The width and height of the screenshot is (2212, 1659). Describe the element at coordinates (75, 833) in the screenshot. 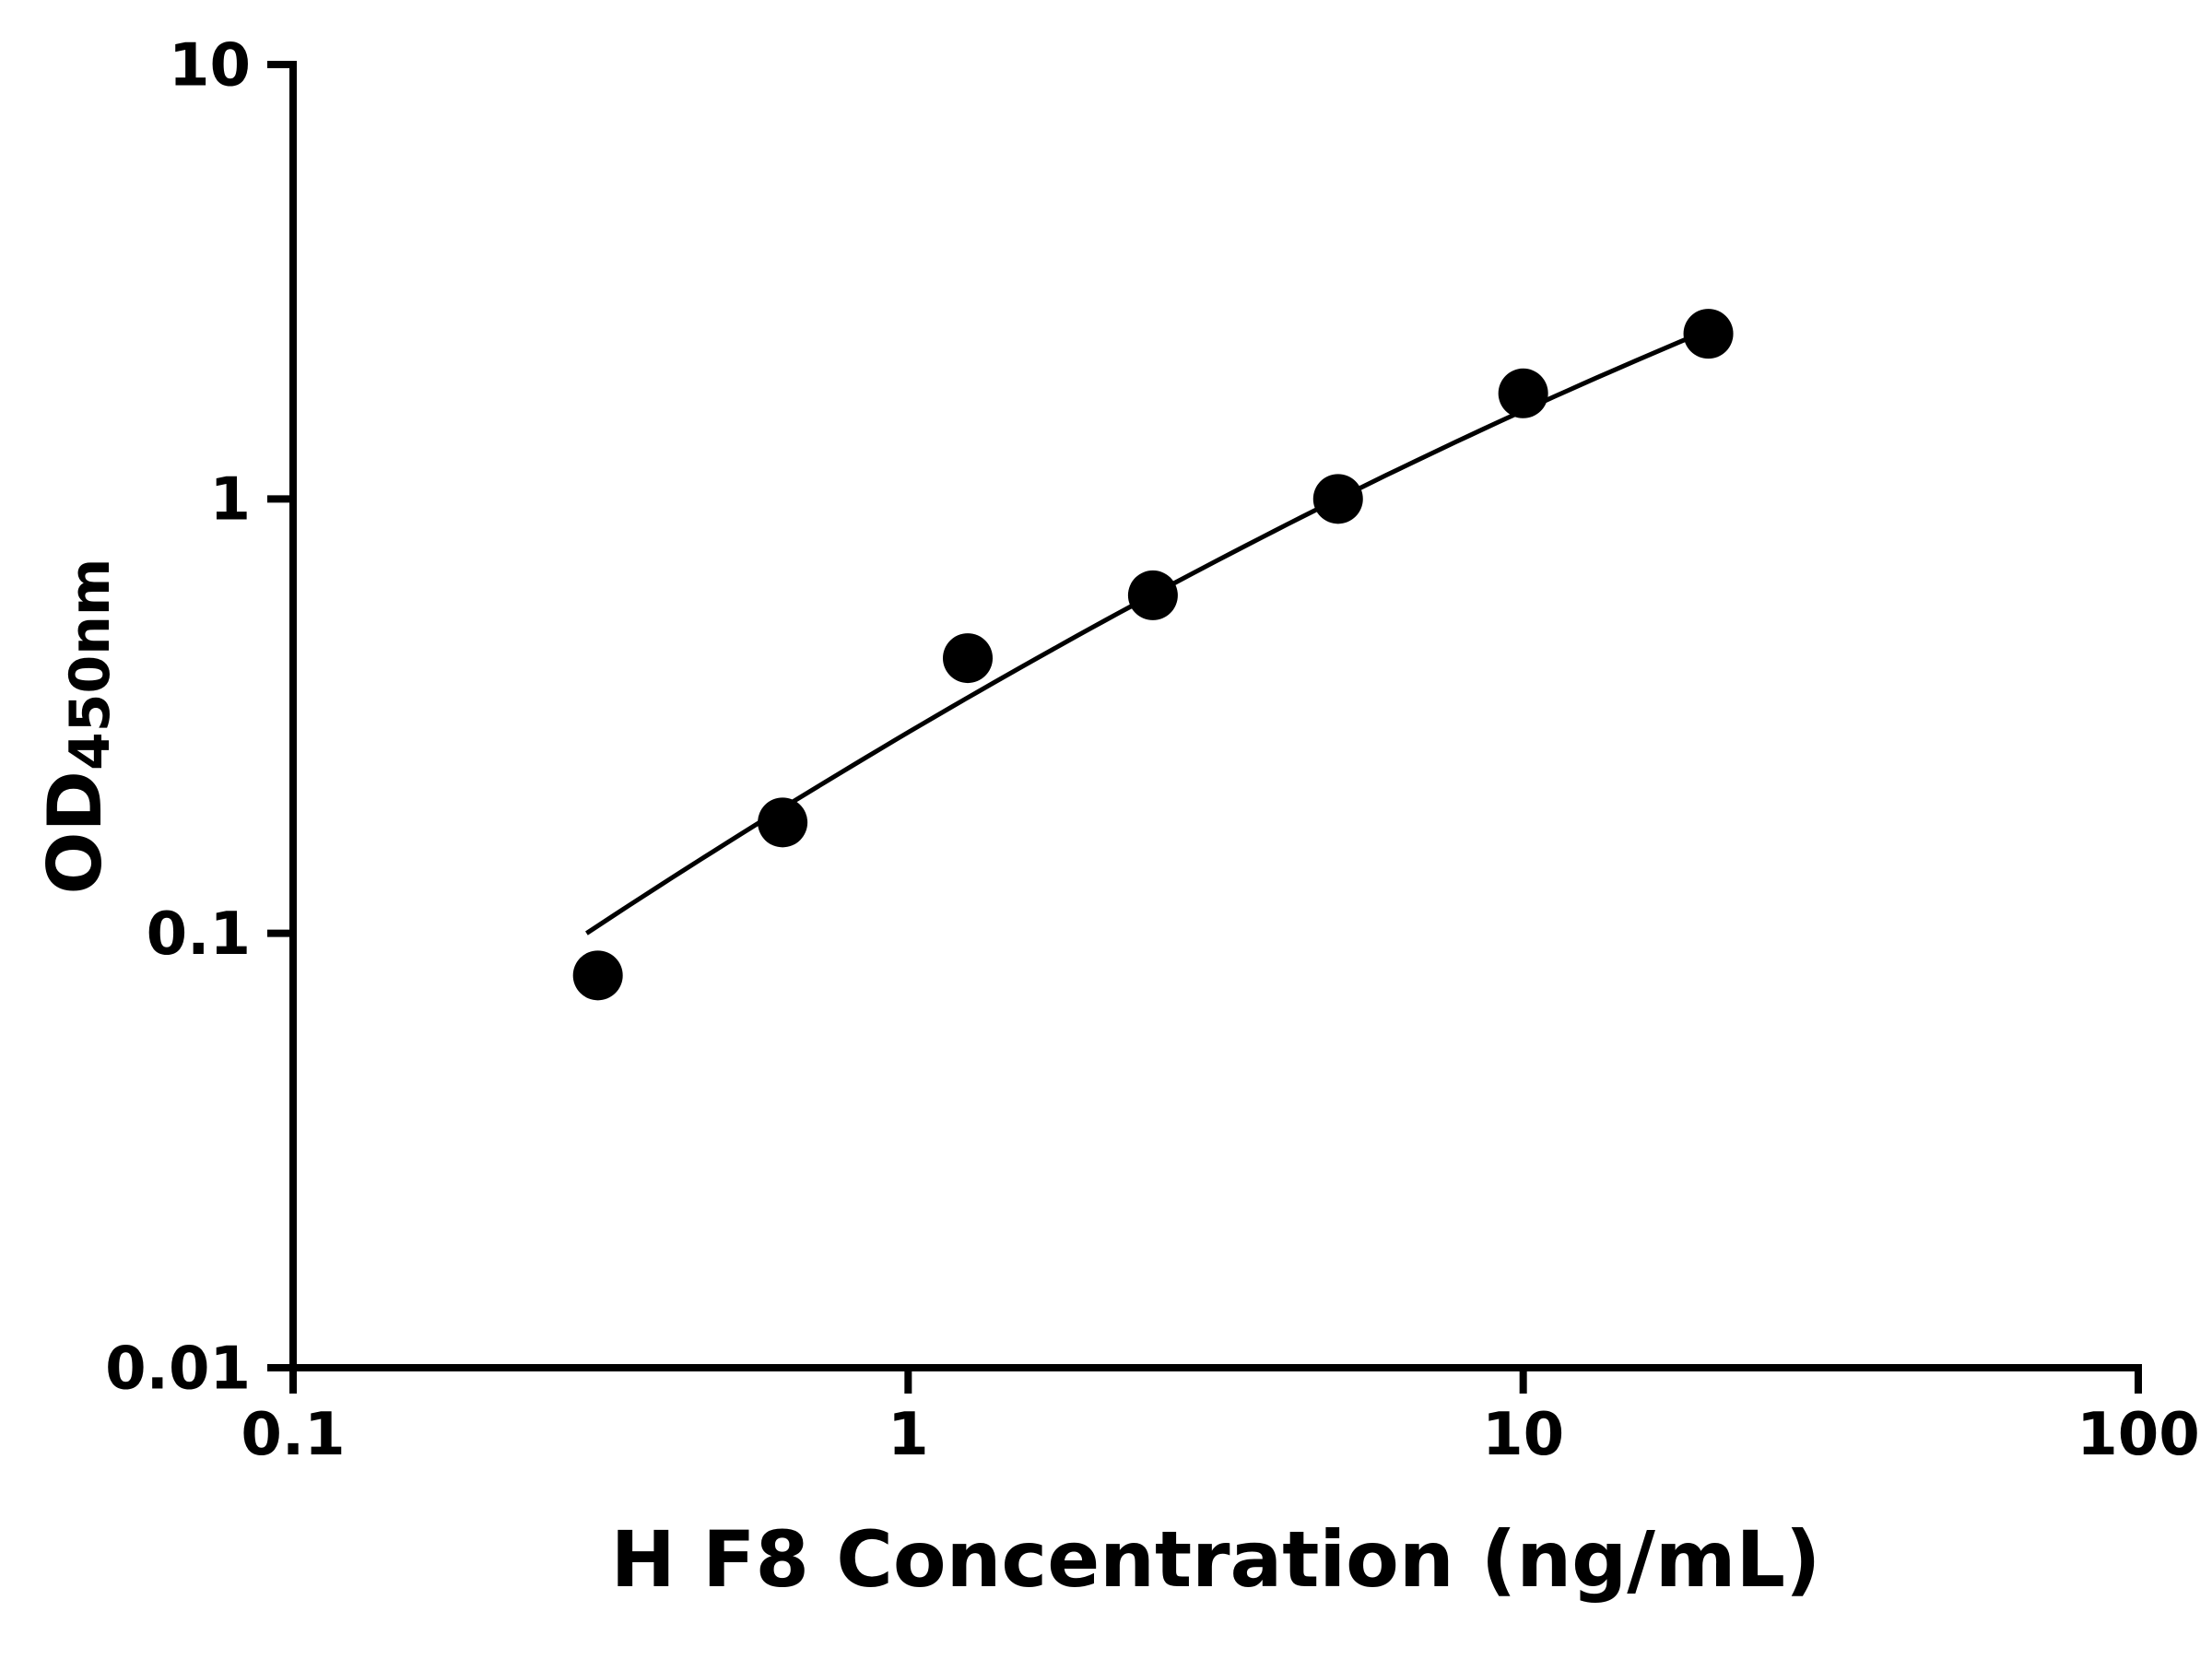

I see `y-axis-title-main: OD` at that location.